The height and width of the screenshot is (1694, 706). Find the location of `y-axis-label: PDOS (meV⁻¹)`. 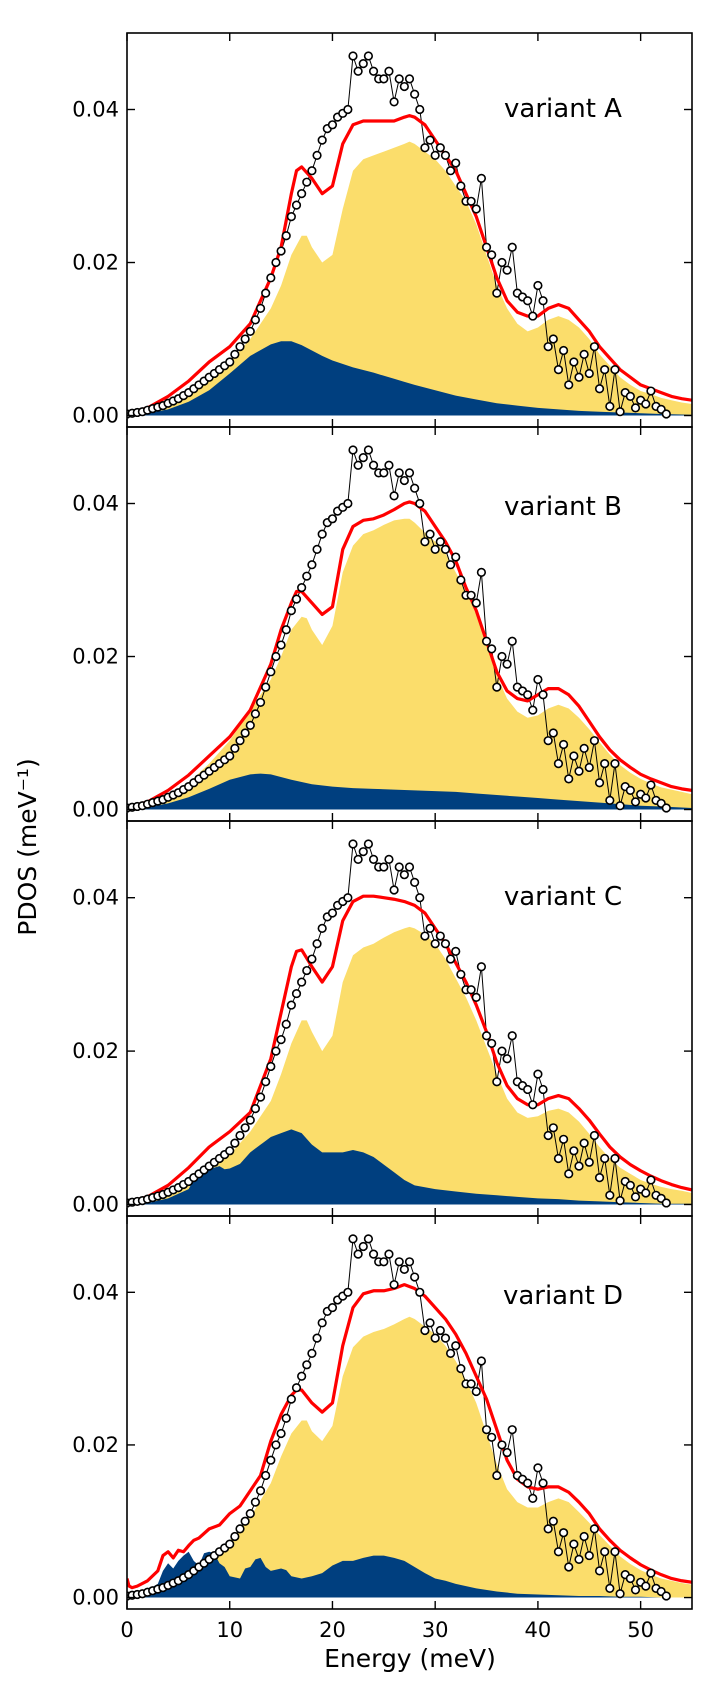

y-axis-label: PDOS (meV⁻¹) is located at coordinates (27, 846).